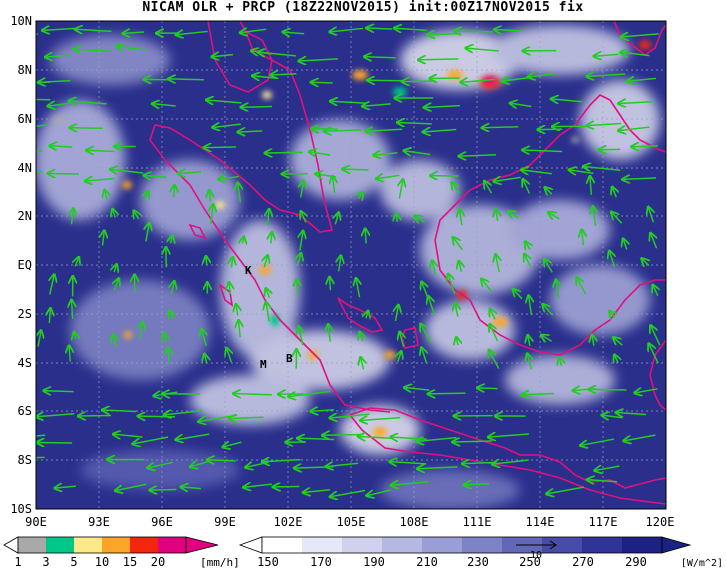 The height and width of the screenshot is (575, 726). Describe the element at coordinates (25, 265) in the screenshot. I see `svg-text: EQ` at that location.